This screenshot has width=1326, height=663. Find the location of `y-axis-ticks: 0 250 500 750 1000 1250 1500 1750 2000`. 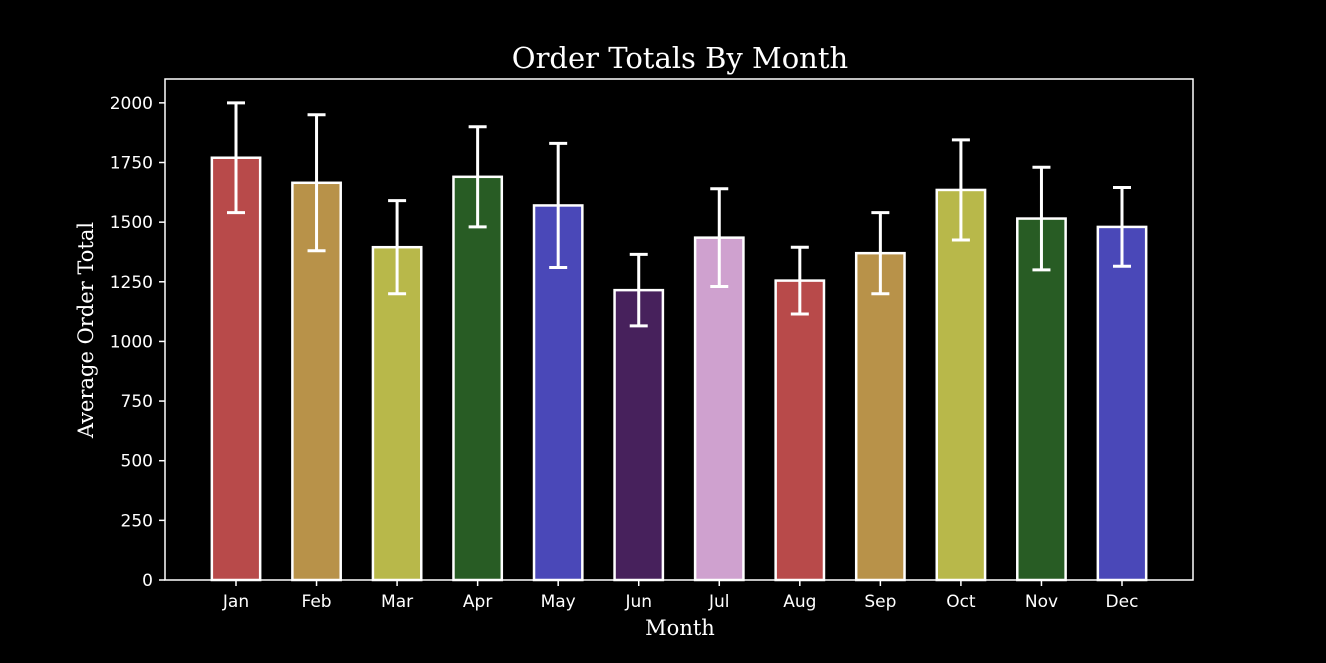

y-axis-ticks: 0 250 500 750 1000 1250 1500 1750 2000 is located at coordinates (137, 342).